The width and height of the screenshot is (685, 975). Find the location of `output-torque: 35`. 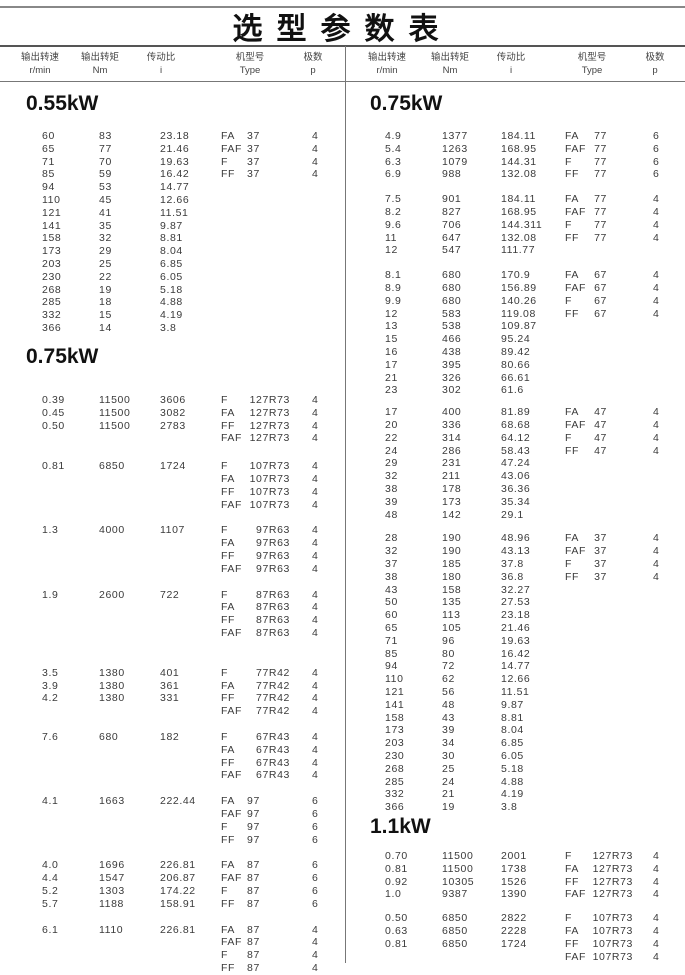

output-torque: 35 is located at coordinates (105, 225).